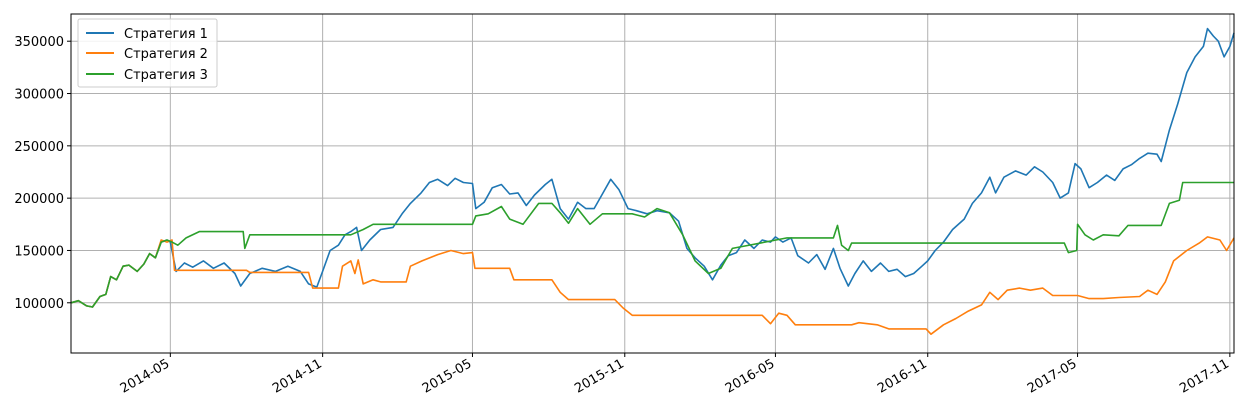 This screenshot has width=1248, height=414. I want to click on y-axis: 100000 150000 200000 250000 300000 350000, so click(42, 173).